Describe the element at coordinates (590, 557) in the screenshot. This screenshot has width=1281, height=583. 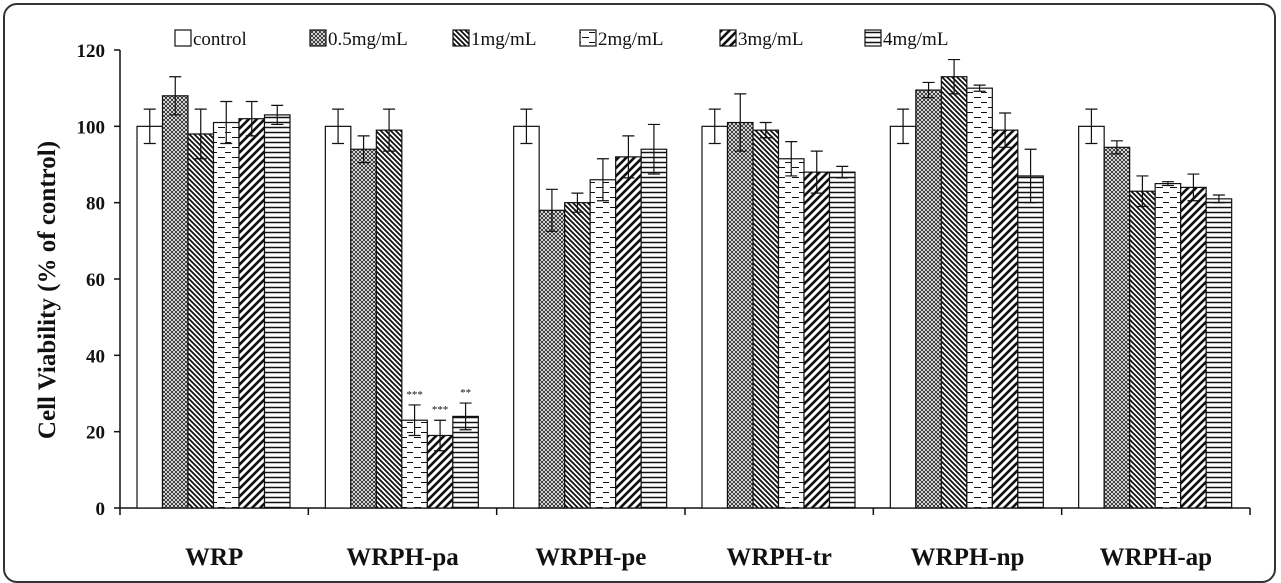
I see `x-category-label: WRPH-pe` at that location.